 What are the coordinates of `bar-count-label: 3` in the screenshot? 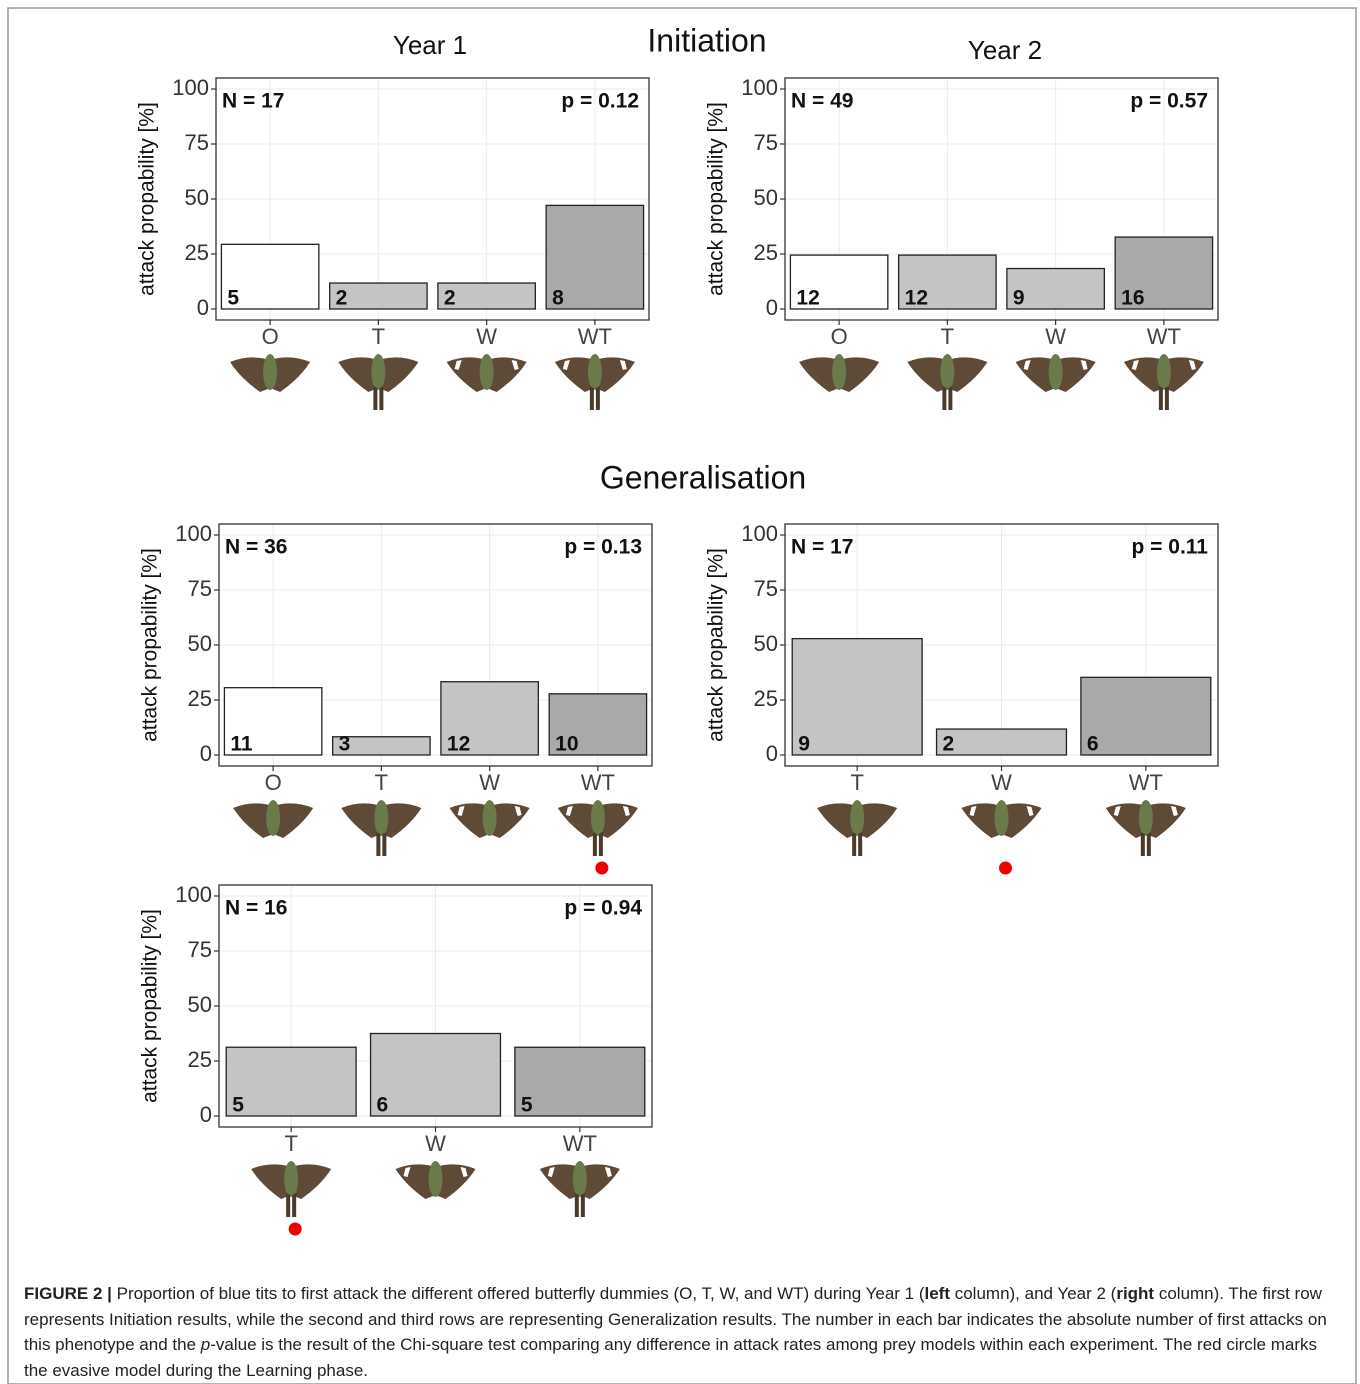 It's located at (345, 744).